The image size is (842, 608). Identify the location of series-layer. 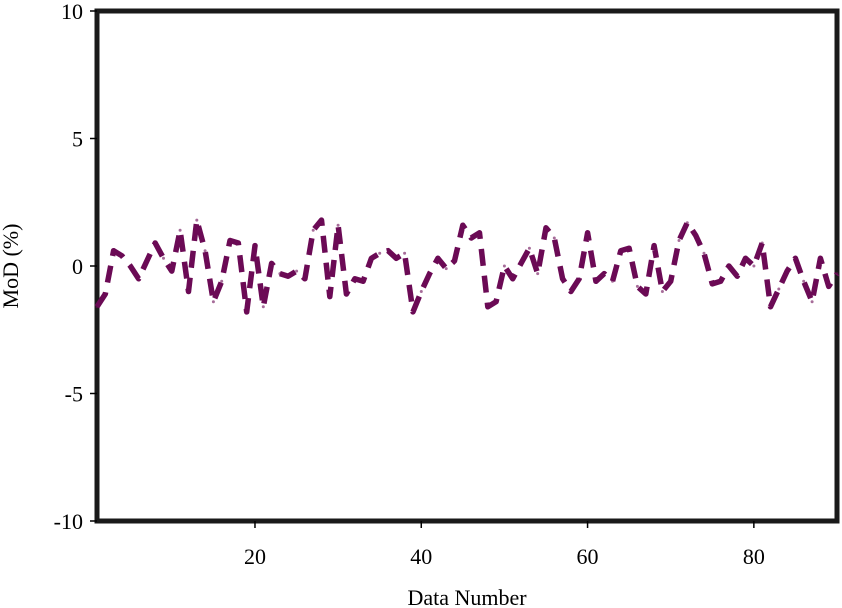
(467, 266).